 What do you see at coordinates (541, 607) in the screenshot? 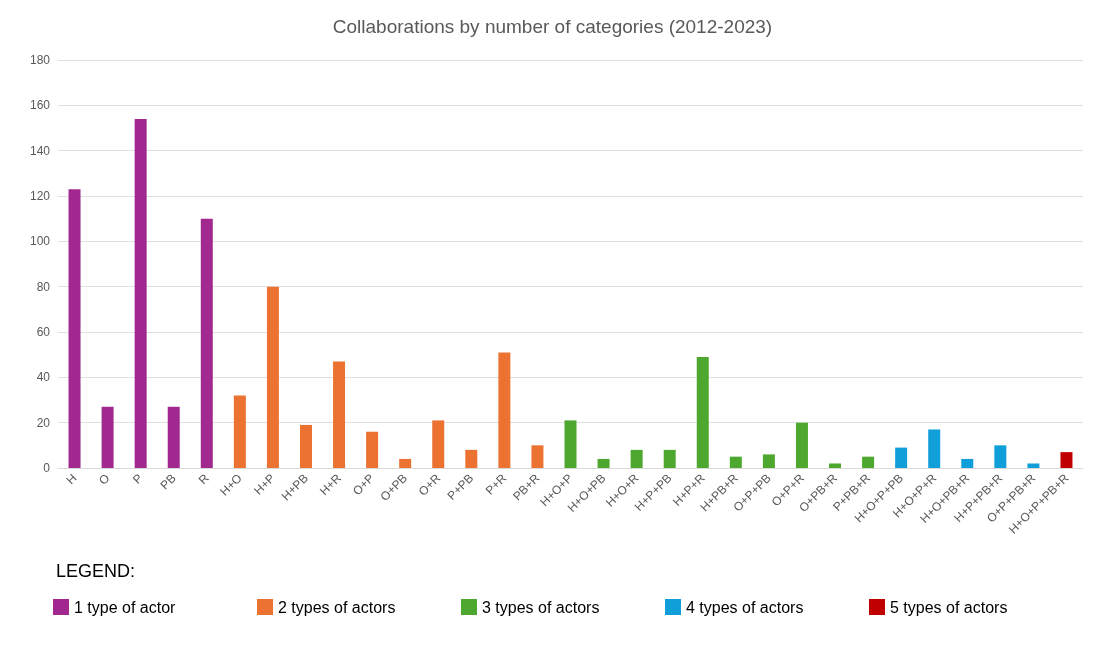
I see `legend-label: 3 types of actors` at bounding box center [541, 607].